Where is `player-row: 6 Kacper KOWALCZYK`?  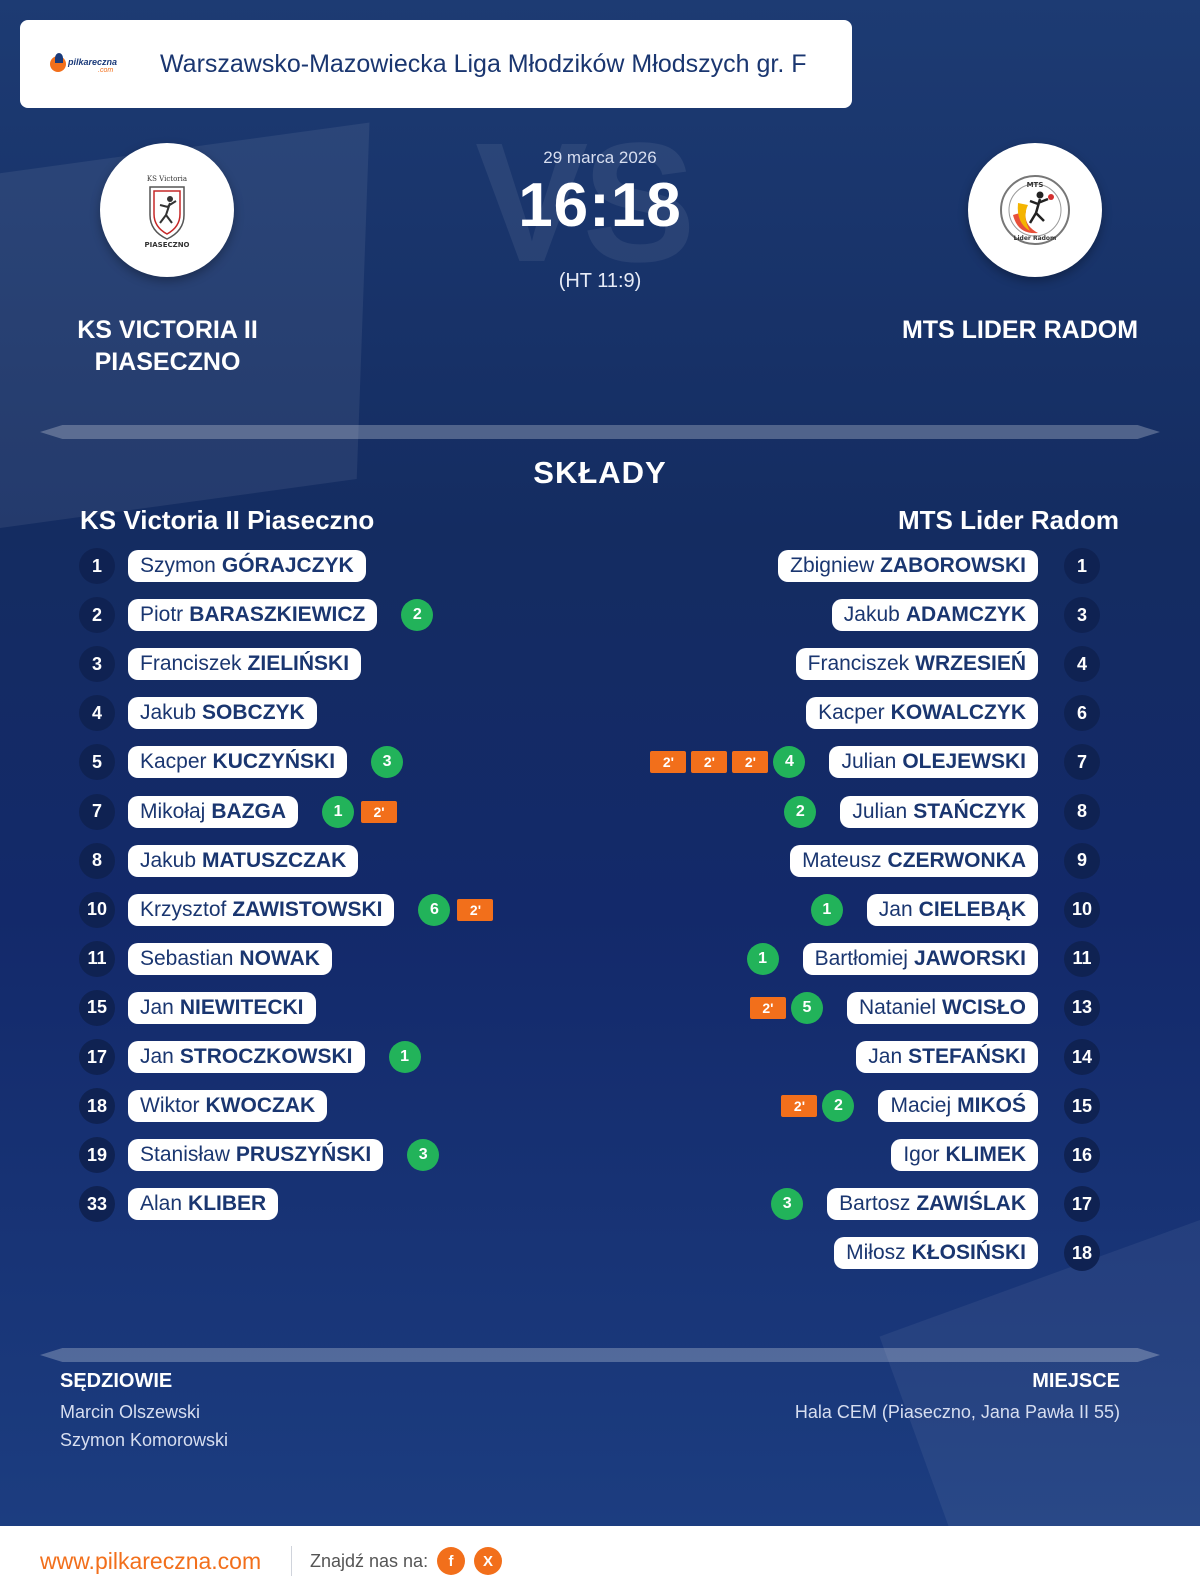
player-row: 6 Kacper KOWALCZYK is located at coordinates (953, 713).